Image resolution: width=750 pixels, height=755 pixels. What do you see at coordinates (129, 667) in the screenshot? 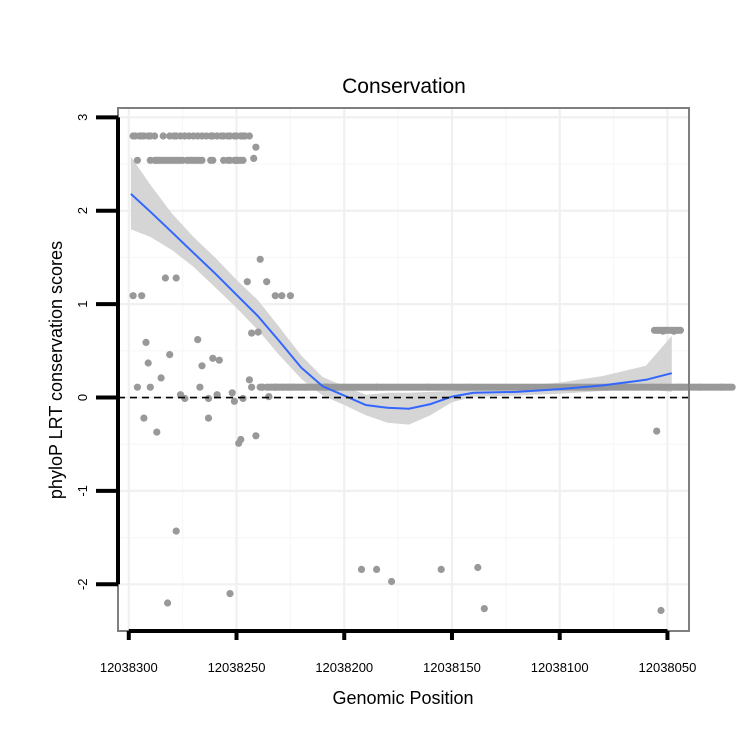
I see `x-axis-tick-label: 12038300` at bounding box center [129, 667].